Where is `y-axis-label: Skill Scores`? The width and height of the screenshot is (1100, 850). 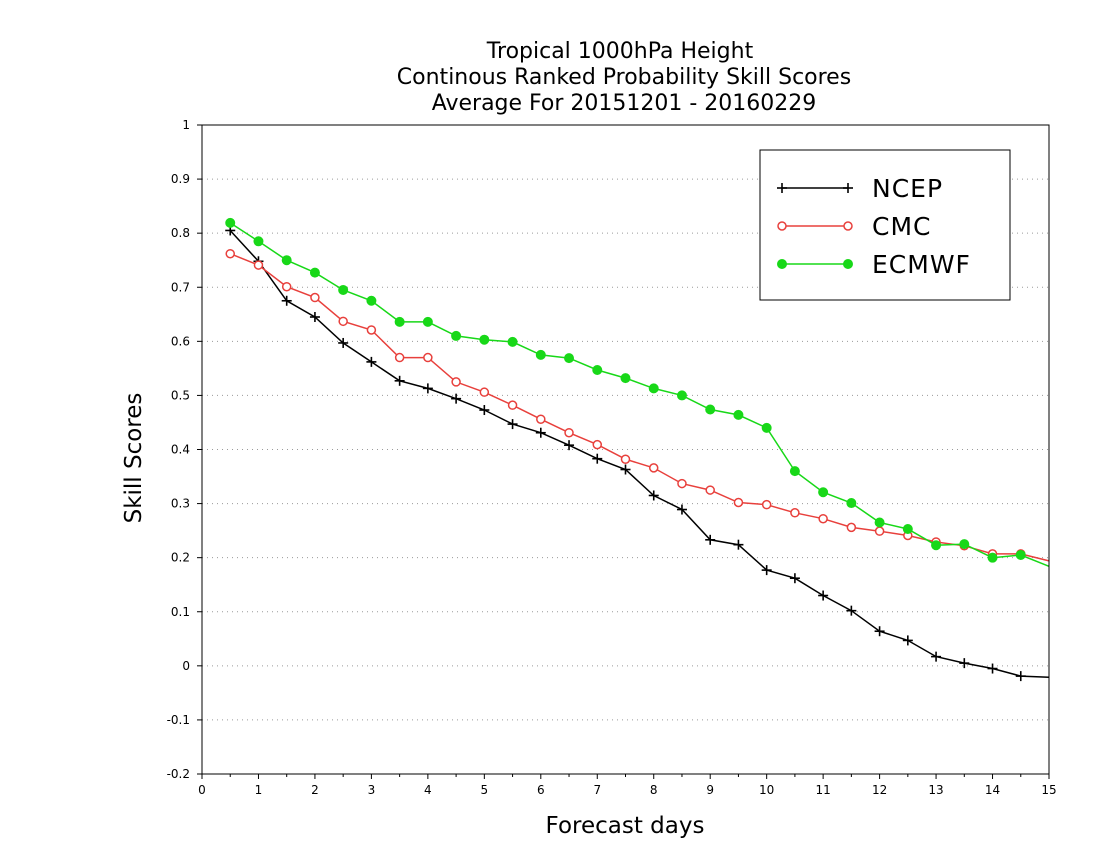
y-axis-label: Skill Scores is located at coordinates (134, 458).